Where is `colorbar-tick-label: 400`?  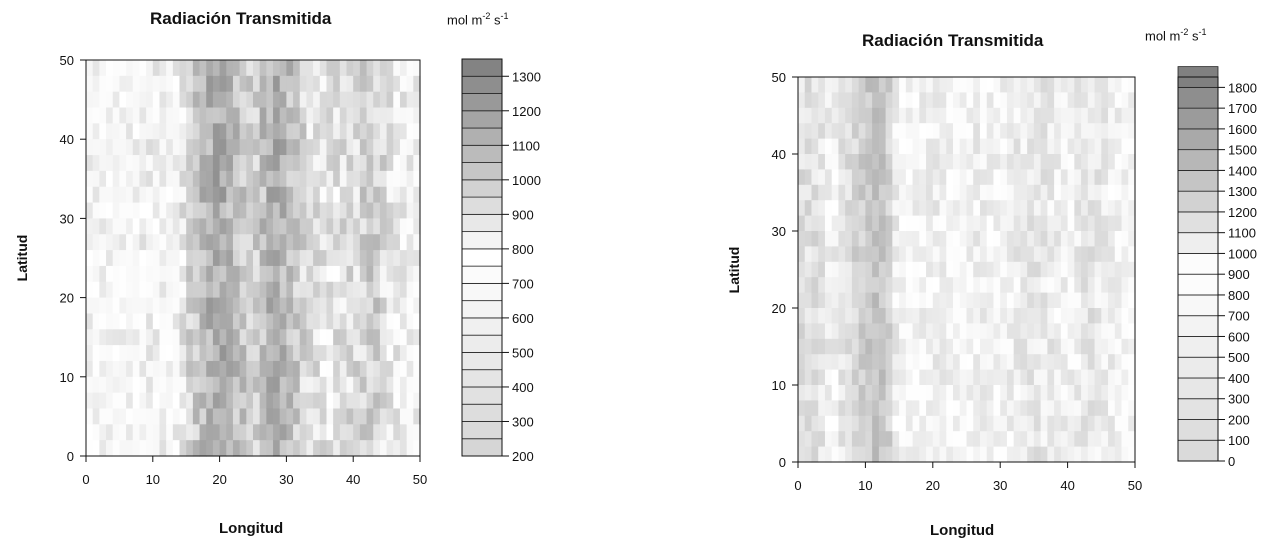
colorbar-tick-label: 400 is located at coordinates (1239, 378).